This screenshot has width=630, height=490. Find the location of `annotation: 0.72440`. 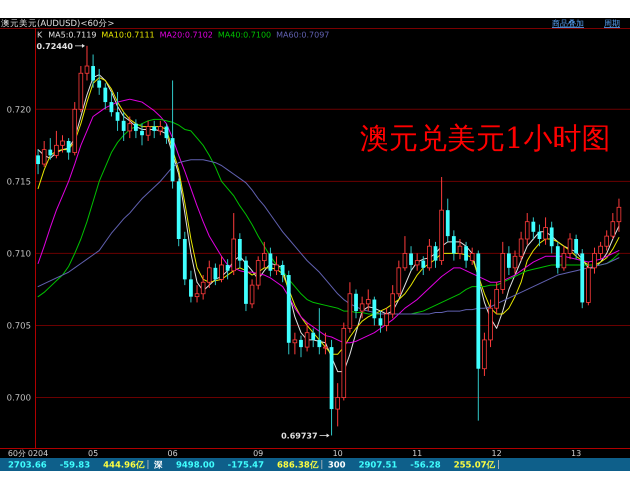

annotation: 0.72440 is located at coordinates (55, 46).